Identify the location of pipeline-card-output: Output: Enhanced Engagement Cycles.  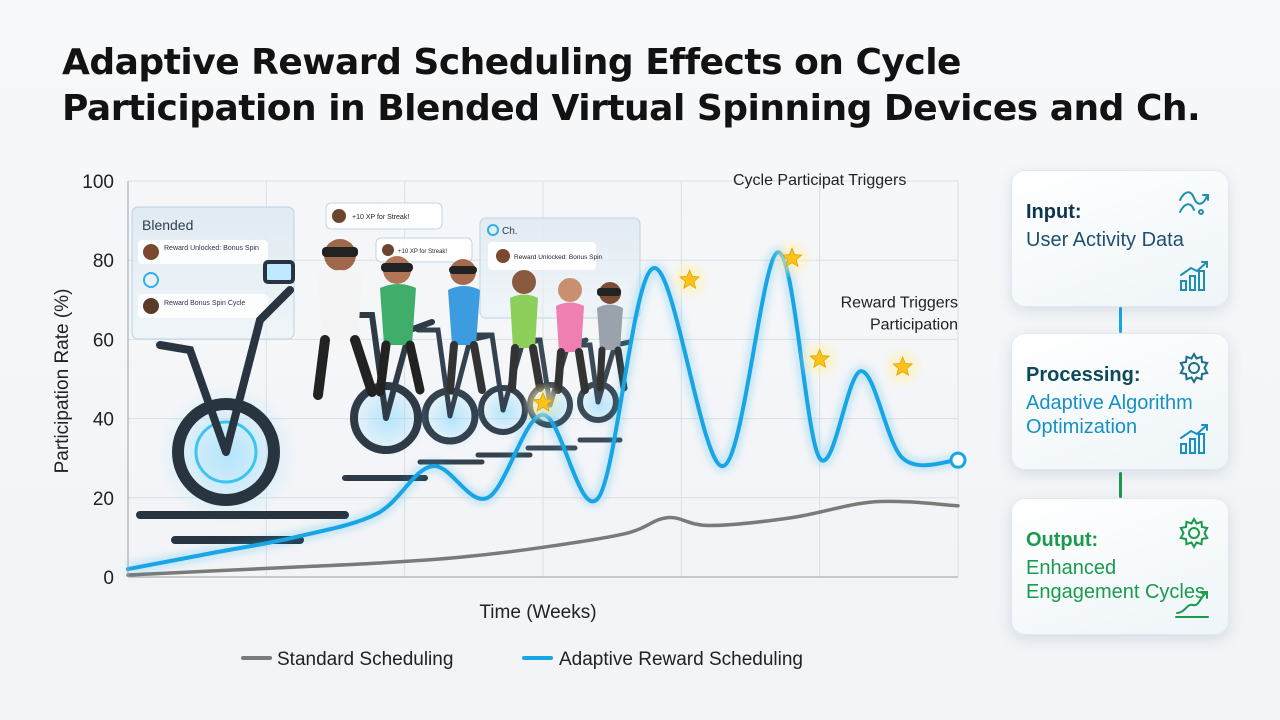
(1120, 566).